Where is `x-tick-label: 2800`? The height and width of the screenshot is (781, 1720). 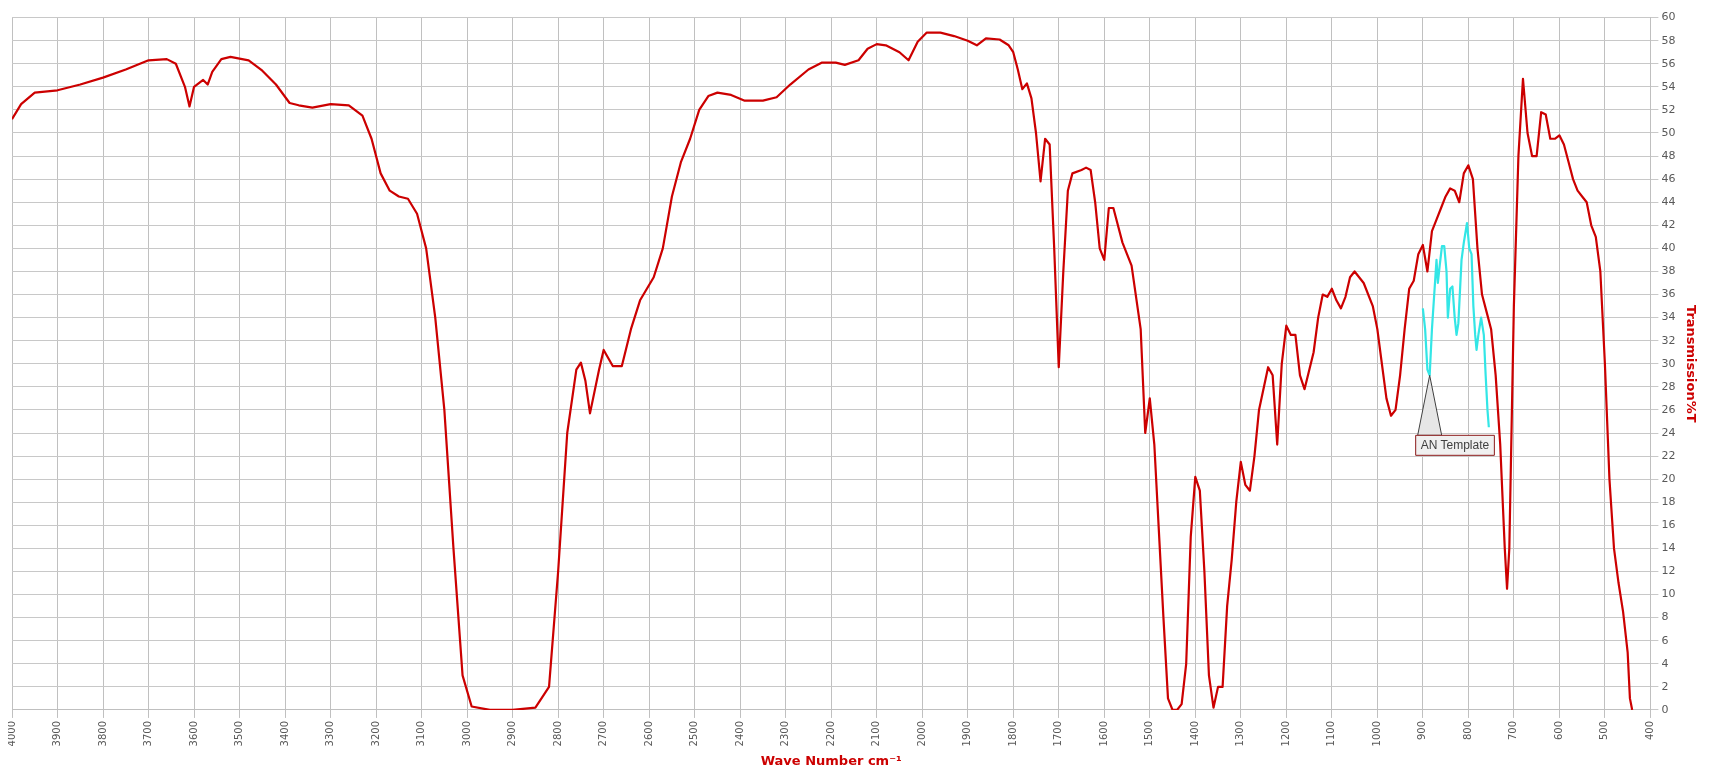
x-tick-label: 2800 is located at coordinates (557, 733).